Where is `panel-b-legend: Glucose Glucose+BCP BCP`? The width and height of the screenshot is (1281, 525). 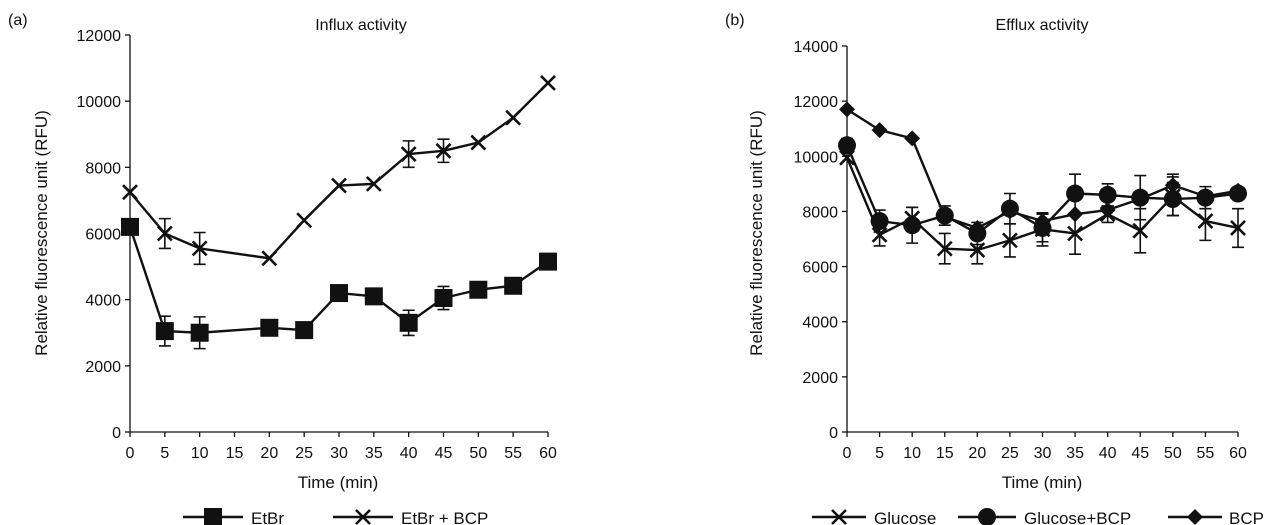 panel-b-legend: Glucose Glucose+BCP BCP is located at coordinates (1038, 516).